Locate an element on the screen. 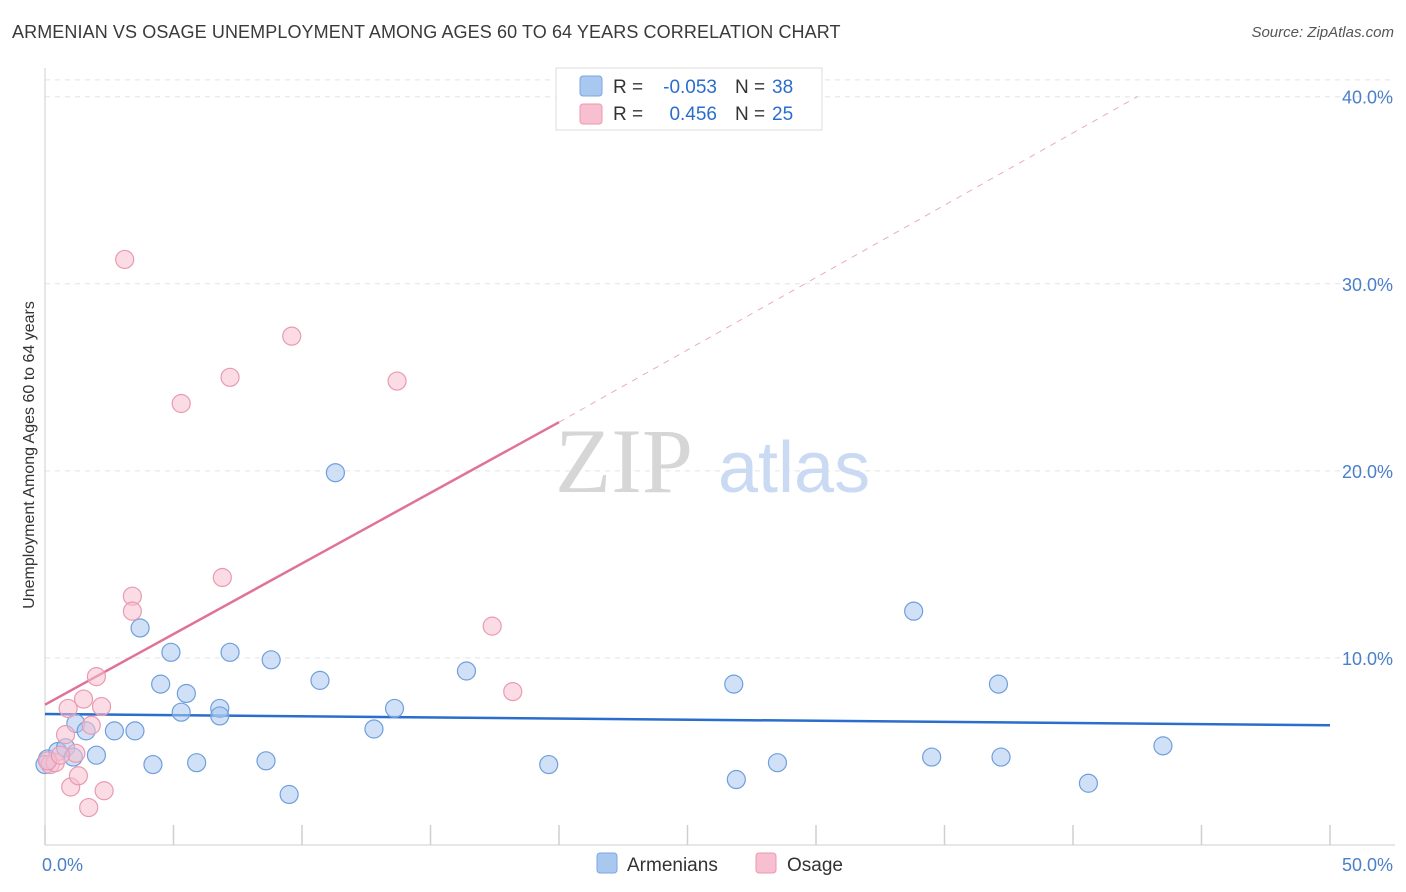  legend-label-armenians: Armenians is located at coordinates (672, 865).